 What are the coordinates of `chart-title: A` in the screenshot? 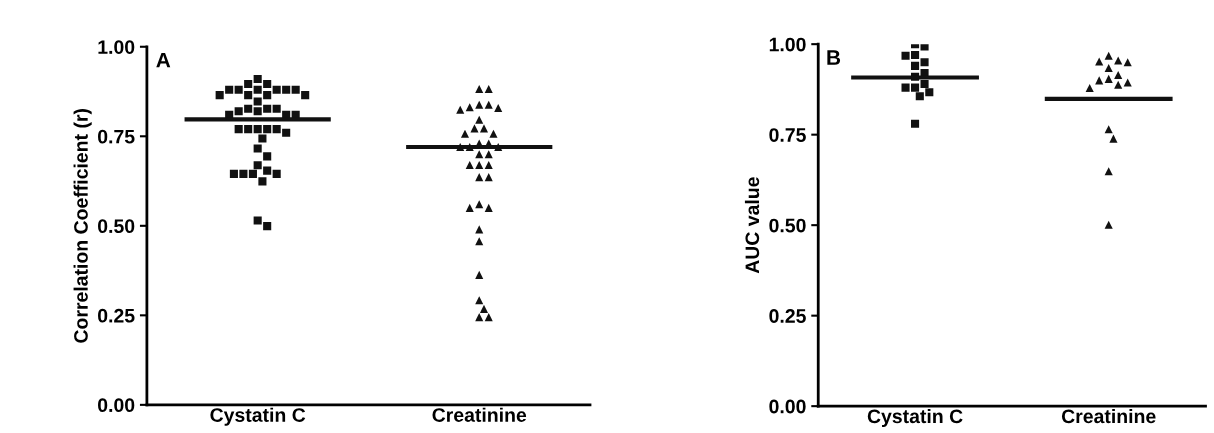 It's located at (163, 60).